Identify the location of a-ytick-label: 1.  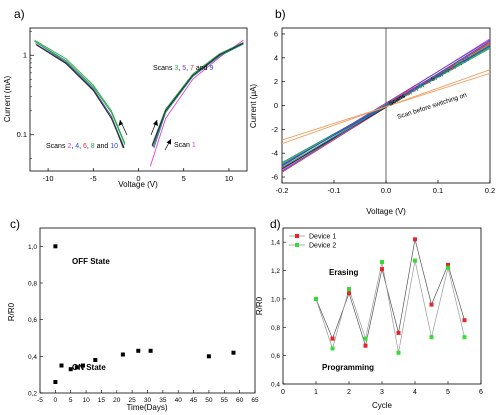
(25, 55).